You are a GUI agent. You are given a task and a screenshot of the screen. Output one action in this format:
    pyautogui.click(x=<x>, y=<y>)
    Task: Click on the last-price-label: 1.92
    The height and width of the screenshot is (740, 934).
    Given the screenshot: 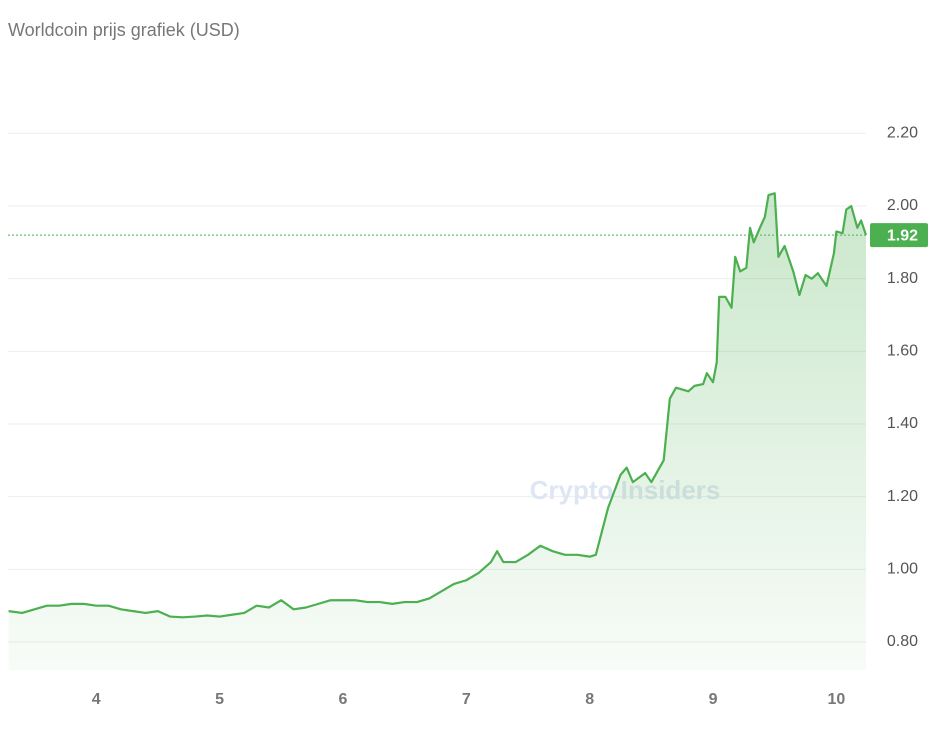 What is the action you would take?
    pyautogui.click(x=902, y=235)
    